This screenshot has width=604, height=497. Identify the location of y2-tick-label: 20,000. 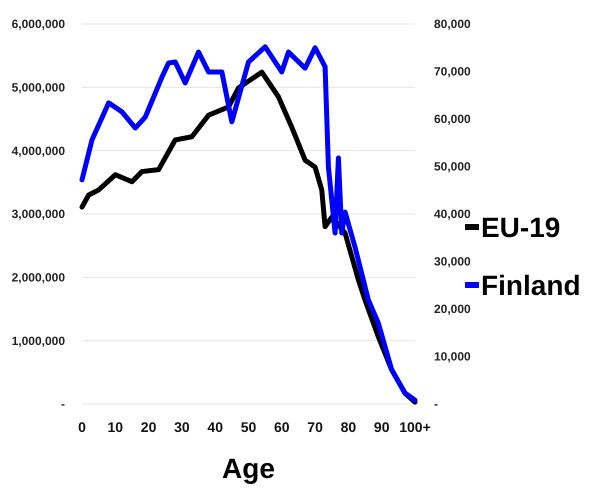
(453, 309).